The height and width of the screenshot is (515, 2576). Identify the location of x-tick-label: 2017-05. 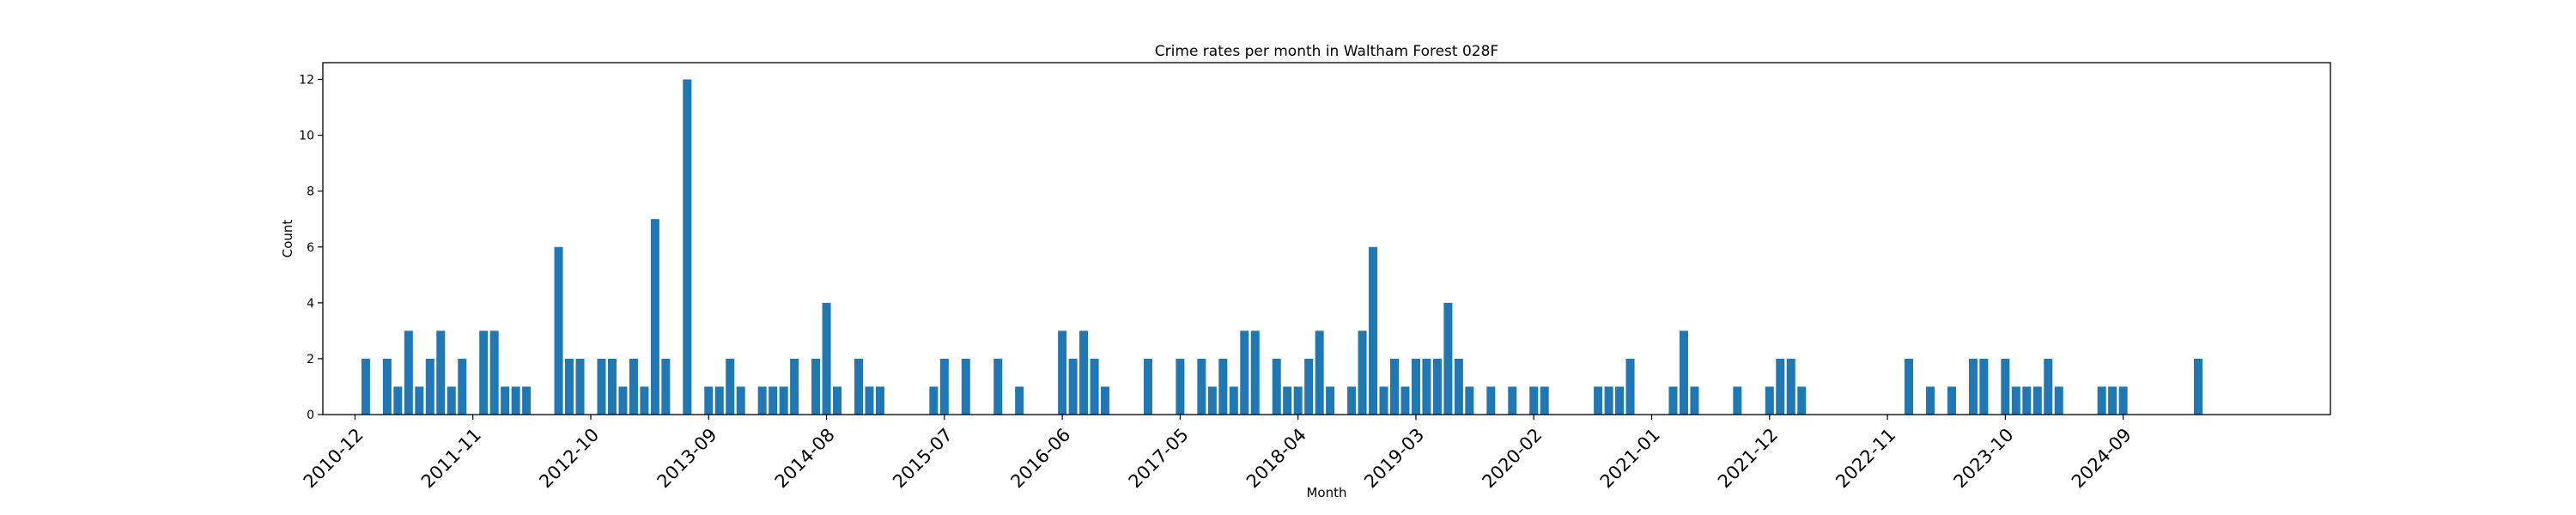
(1159, 458).